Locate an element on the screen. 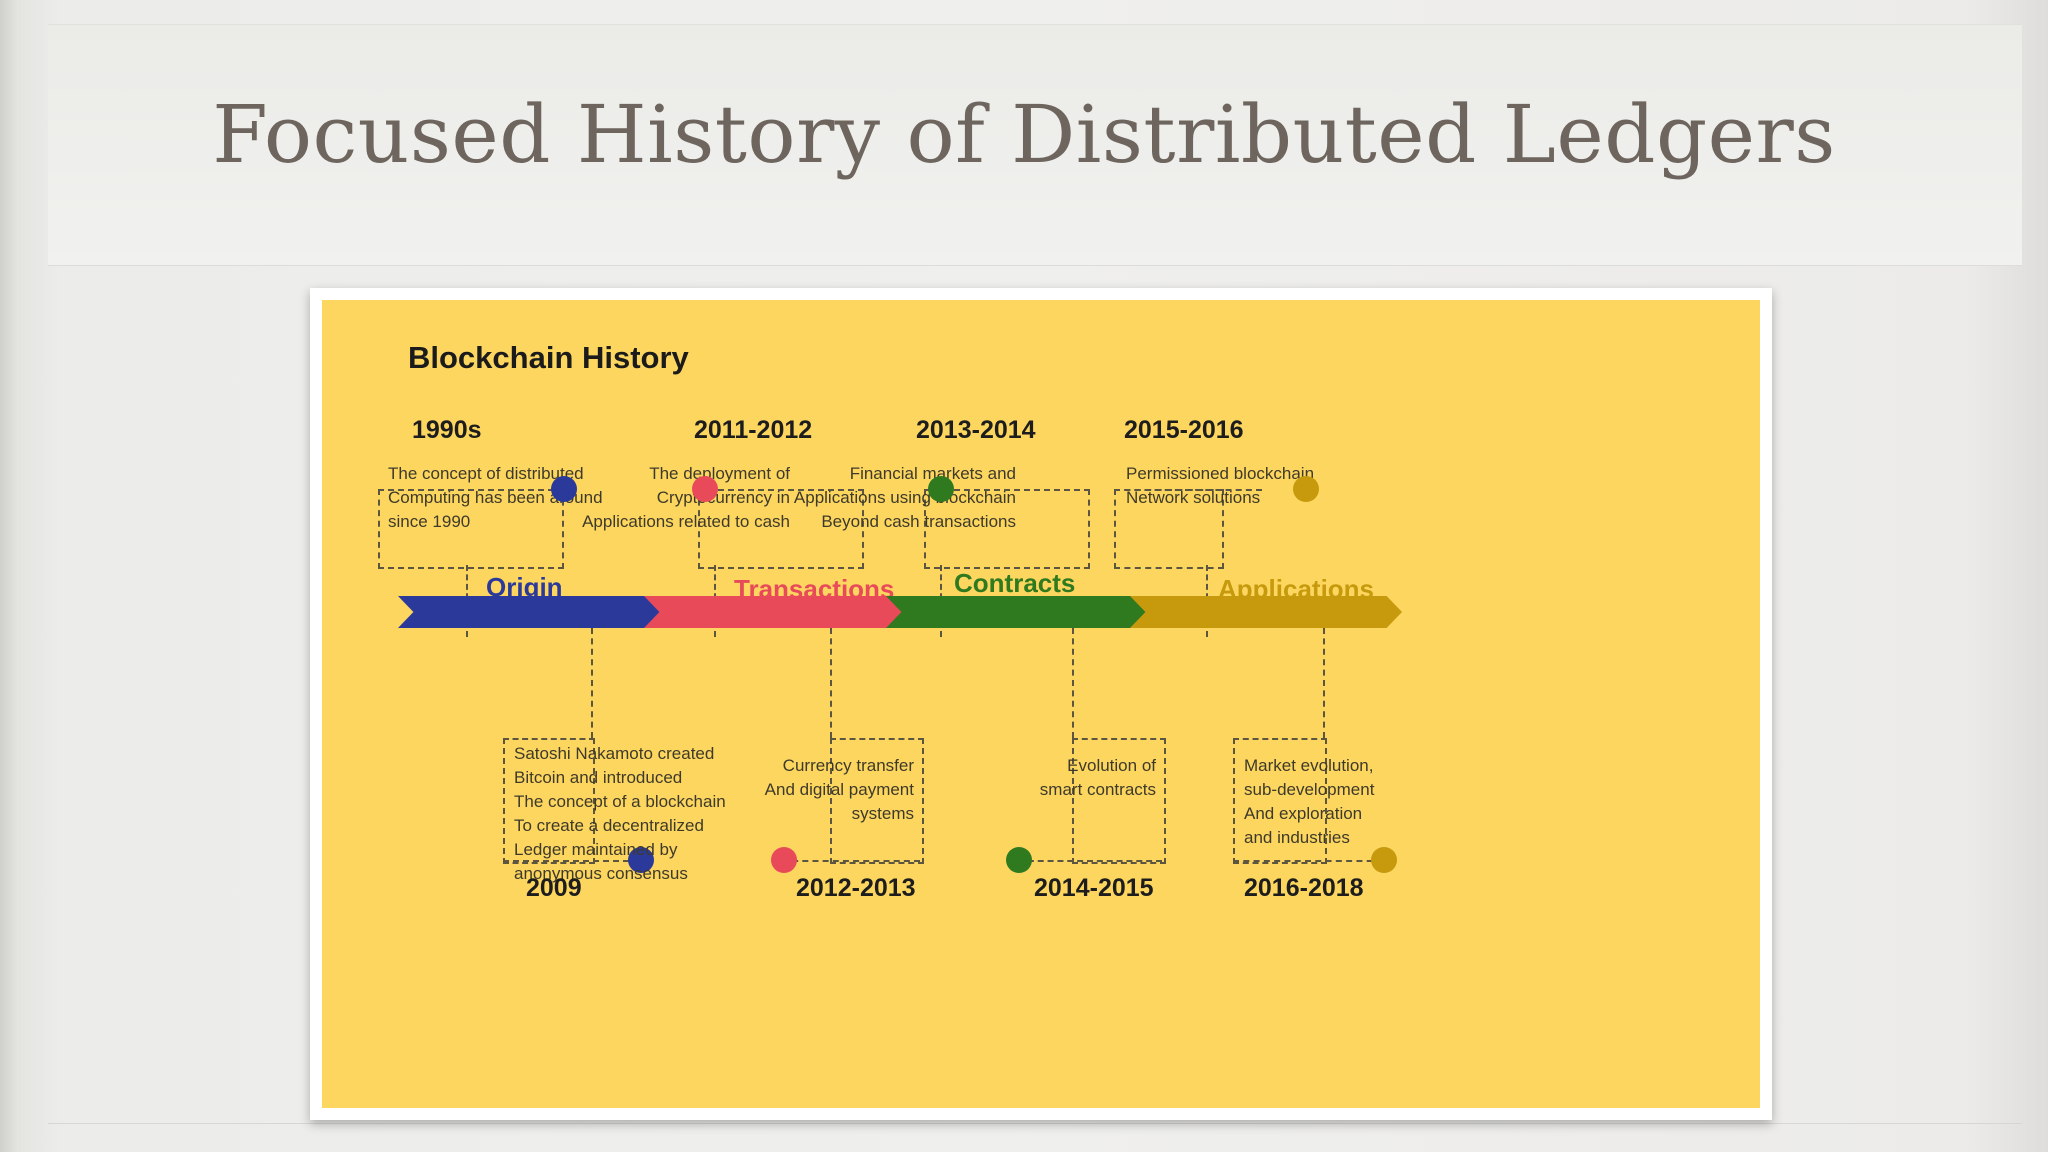  connector-2016-2018 is located at coordinates (1280, 801).